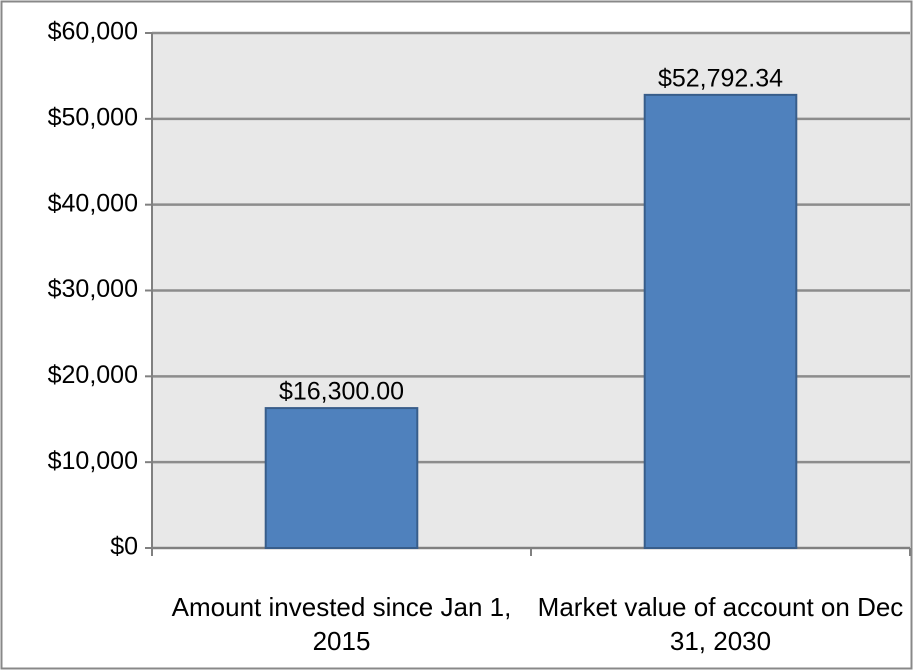  Describe the element at coordinates (93, 461) in the screenshot. I see `y-tick-label: $10,000` at that location.